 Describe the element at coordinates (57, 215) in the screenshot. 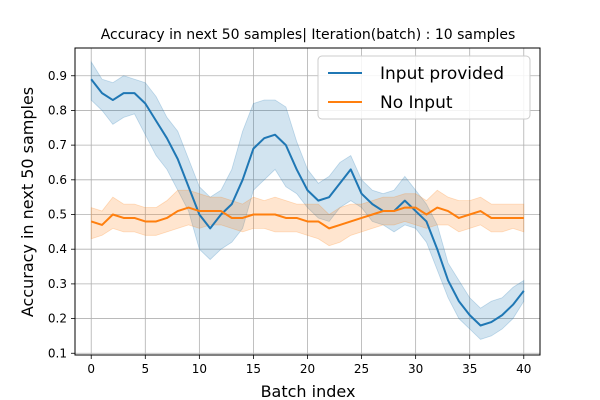

I see `y-tick-label: 0.5` at that location.